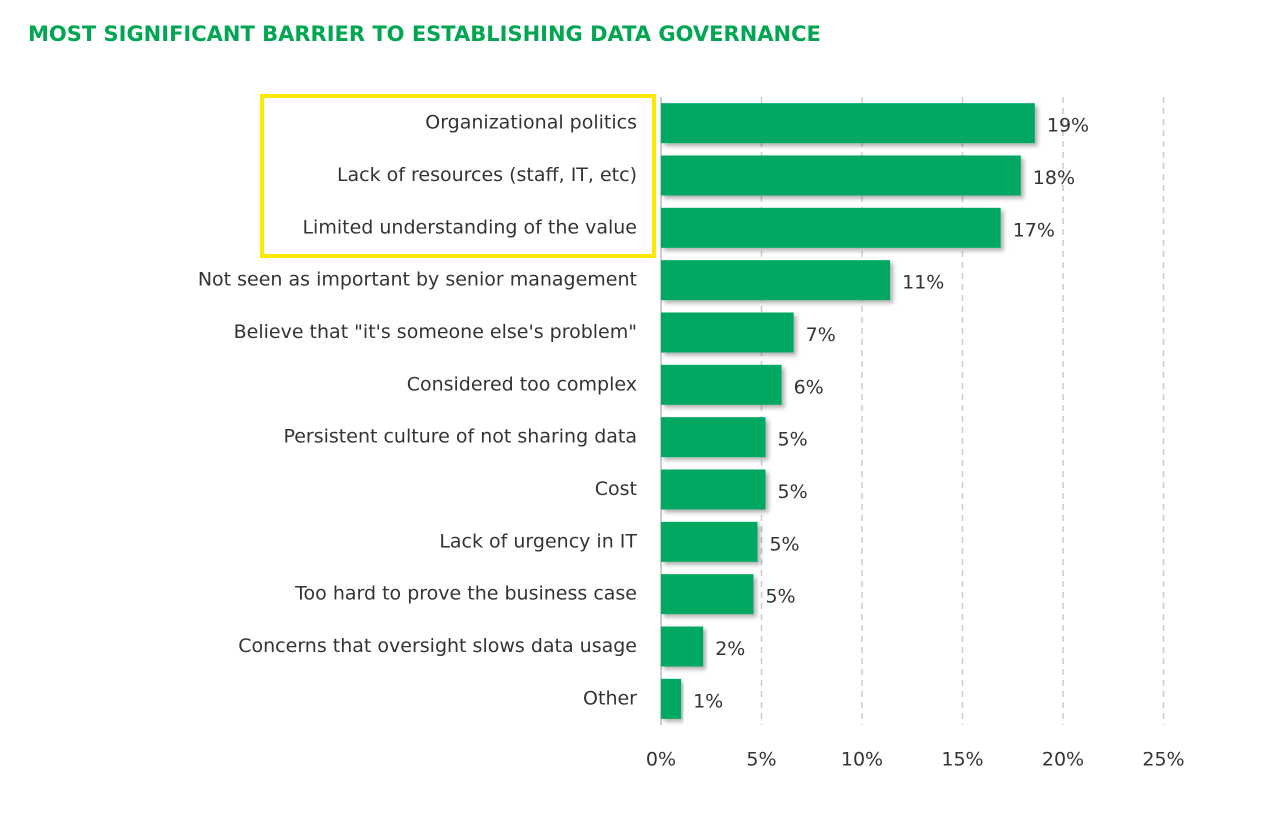  I want to click on value-label: 2%, so click(730, 649).